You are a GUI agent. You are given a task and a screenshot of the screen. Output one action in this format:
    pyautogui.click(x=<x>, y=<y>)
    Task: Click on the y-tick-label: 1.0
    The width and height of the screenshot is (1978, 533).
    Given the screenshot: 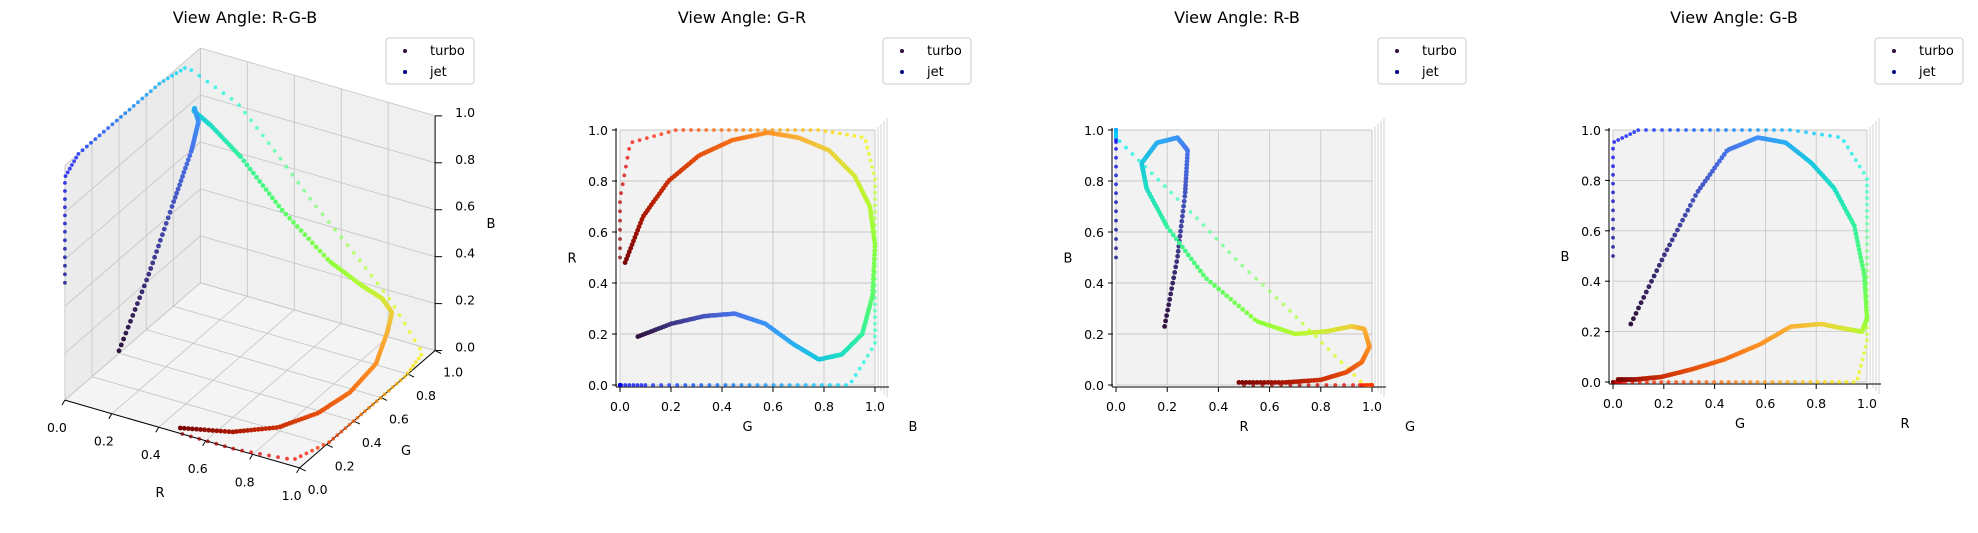 What is the action you would take?
    pyautogui.click(x=1094, y=130)
    